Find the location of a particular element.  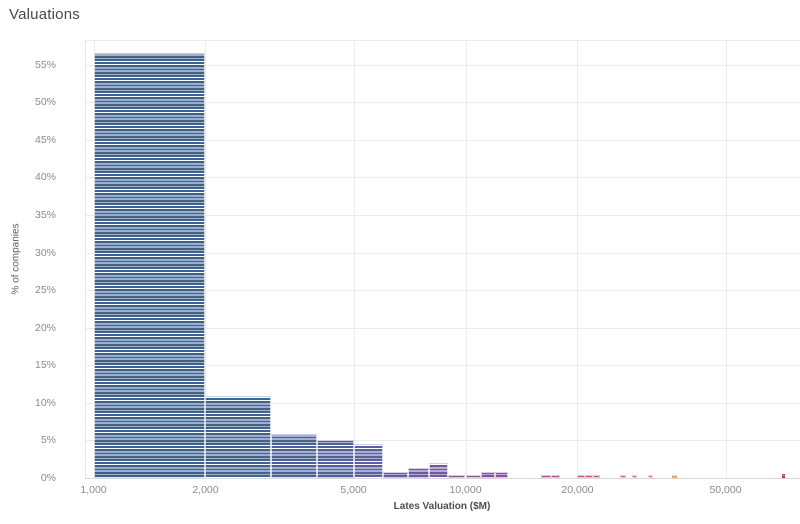

y-tick-label: 30% is located at coordinates (45, 252).